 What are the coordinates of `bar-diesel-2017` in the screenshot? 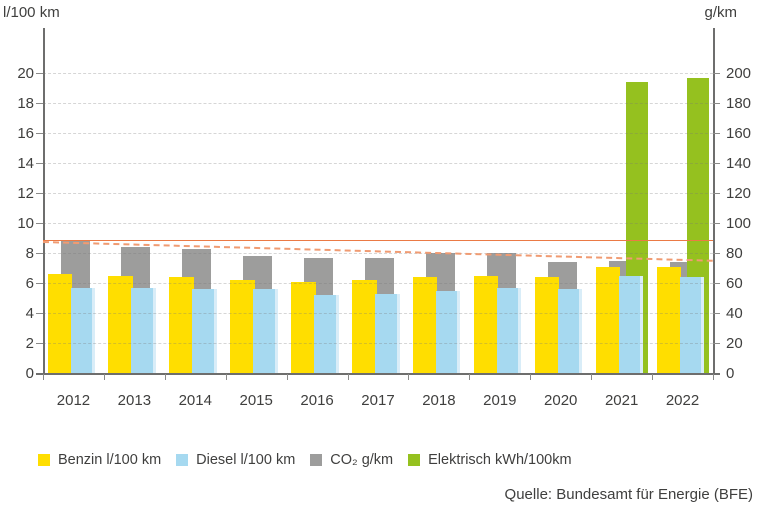 It's located at (387, 333).